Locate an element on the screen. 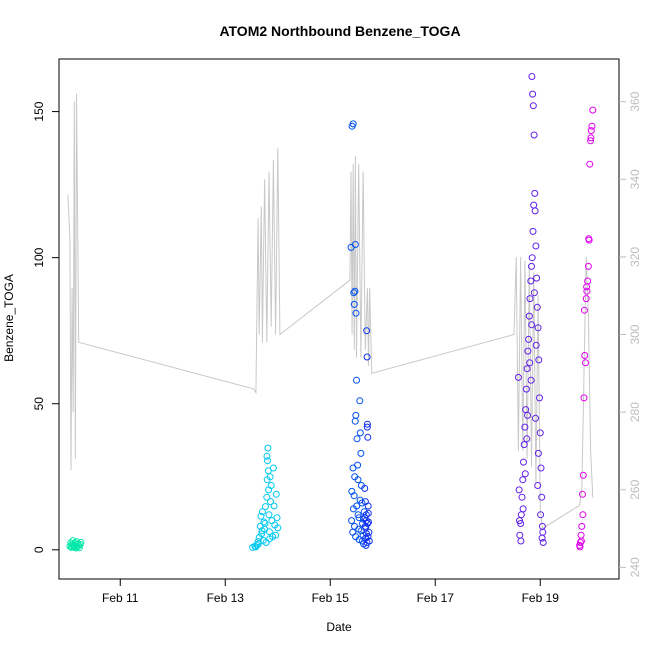 Image resolution: width=650 pixels, height=650 pixels. right-y-axis: 240 260 280 300 320 340 360 is located at coordinates (630, 334).